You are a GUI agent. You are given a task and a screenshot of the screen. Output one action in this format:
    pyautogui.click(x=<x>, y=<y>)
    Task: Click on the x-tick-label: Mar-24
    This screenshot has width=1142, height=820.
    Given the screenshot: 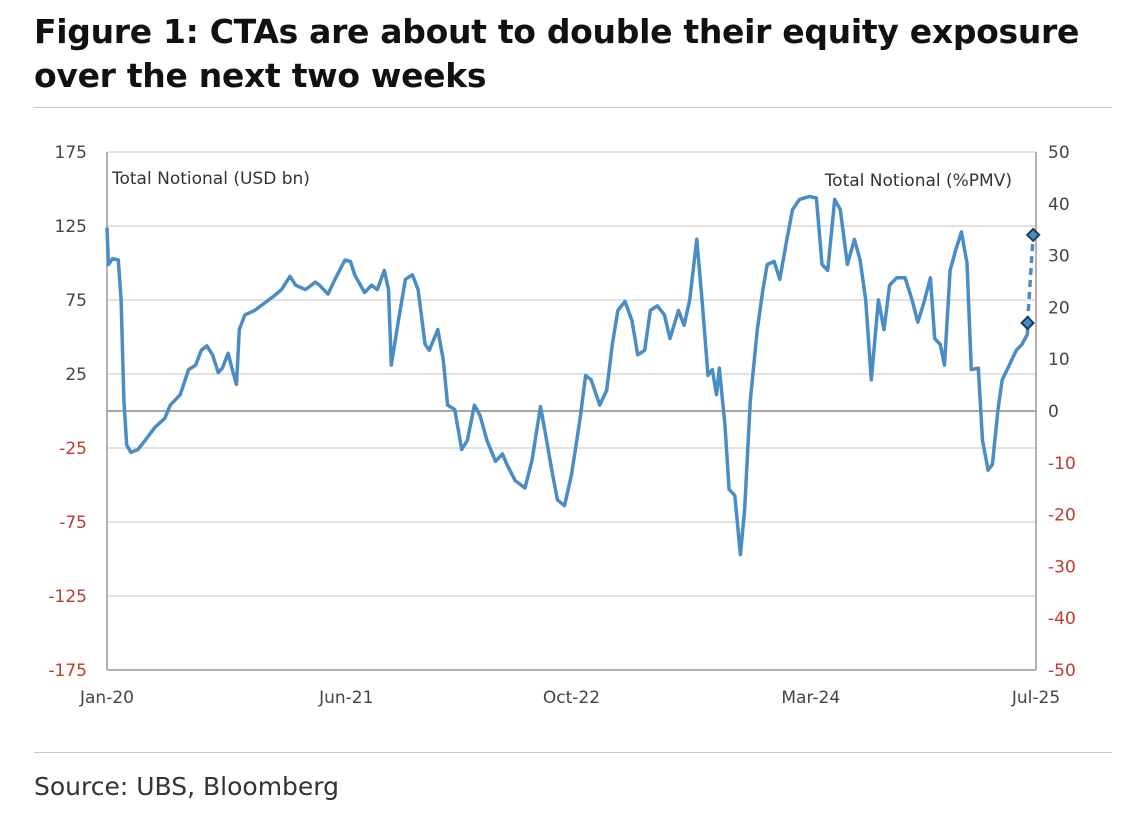 What is the action you would take?
    pyautogui.click(x=810, y=698)
    